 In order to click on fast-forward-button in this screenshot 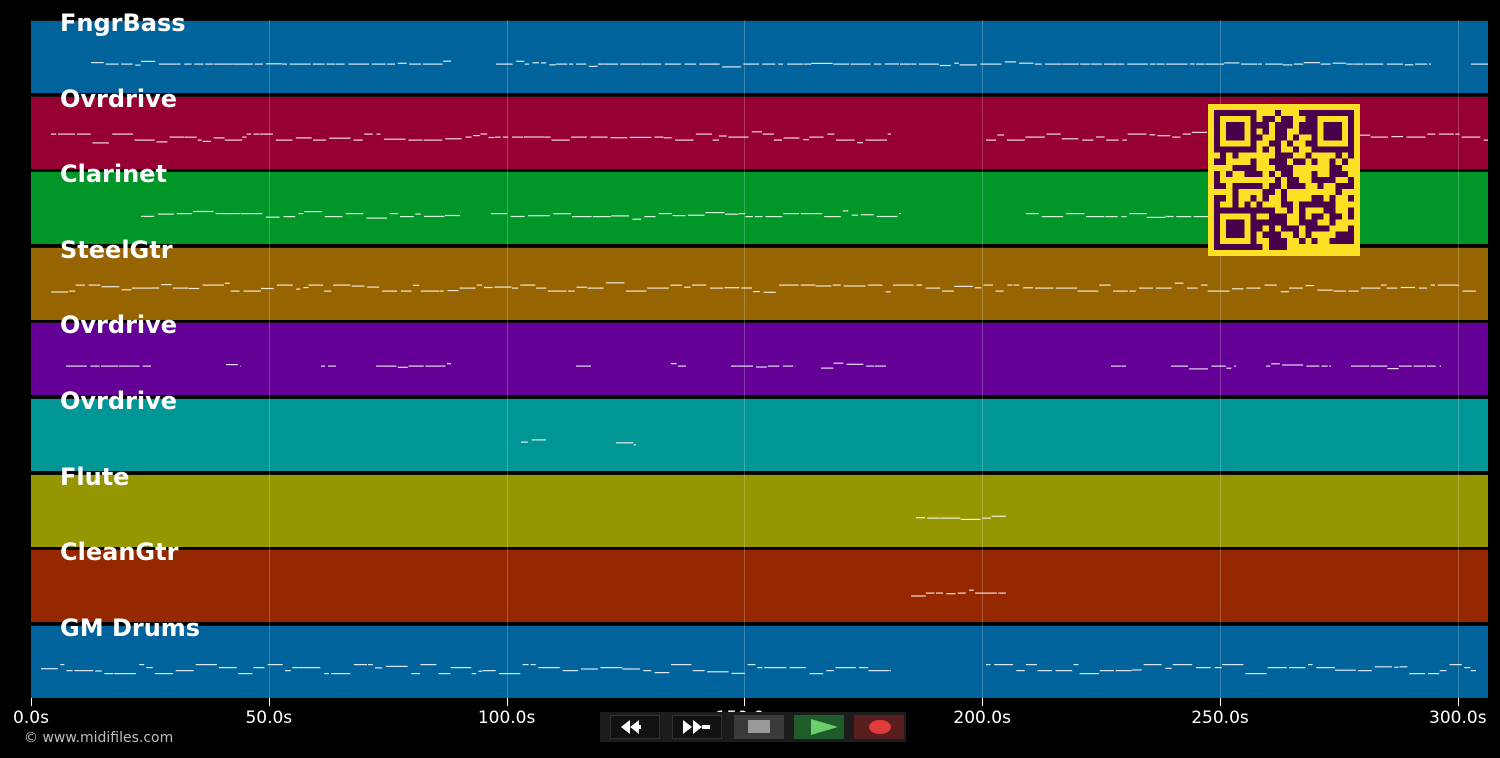, I will do `click(697, 727)`.